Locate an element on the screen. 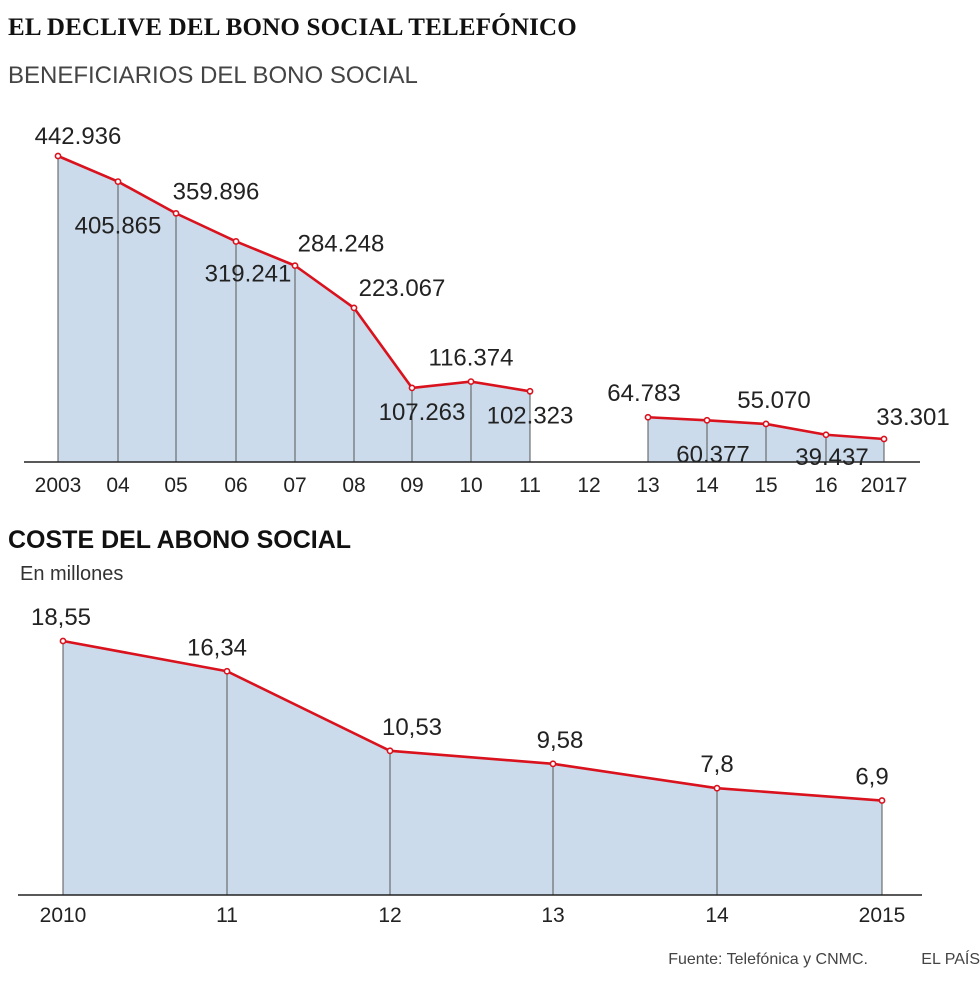 The image size is (980, 982). source-note: Fuente: Telefónica y CNMC. is located at coordinates (768, 959).